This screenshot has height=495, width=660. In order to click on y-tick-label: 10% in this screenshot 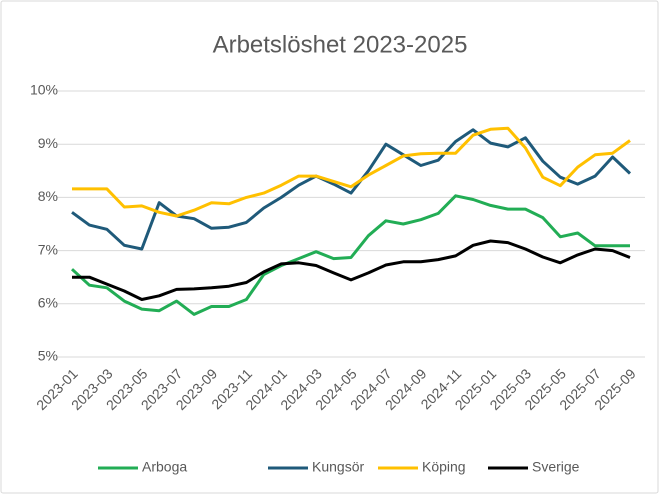, I will do `click(44, 90)`.